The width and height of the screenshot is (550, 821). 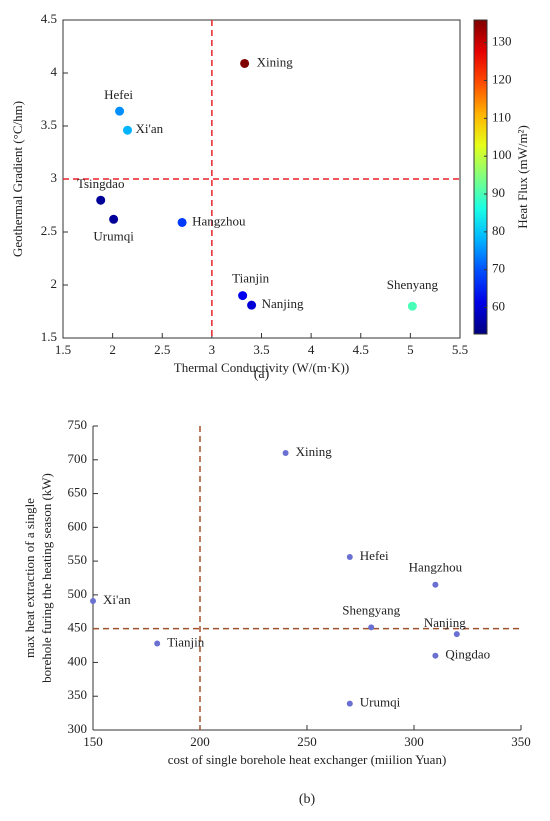 I want to click on x-tick-label: 2.5, so click(x=162, y=349).